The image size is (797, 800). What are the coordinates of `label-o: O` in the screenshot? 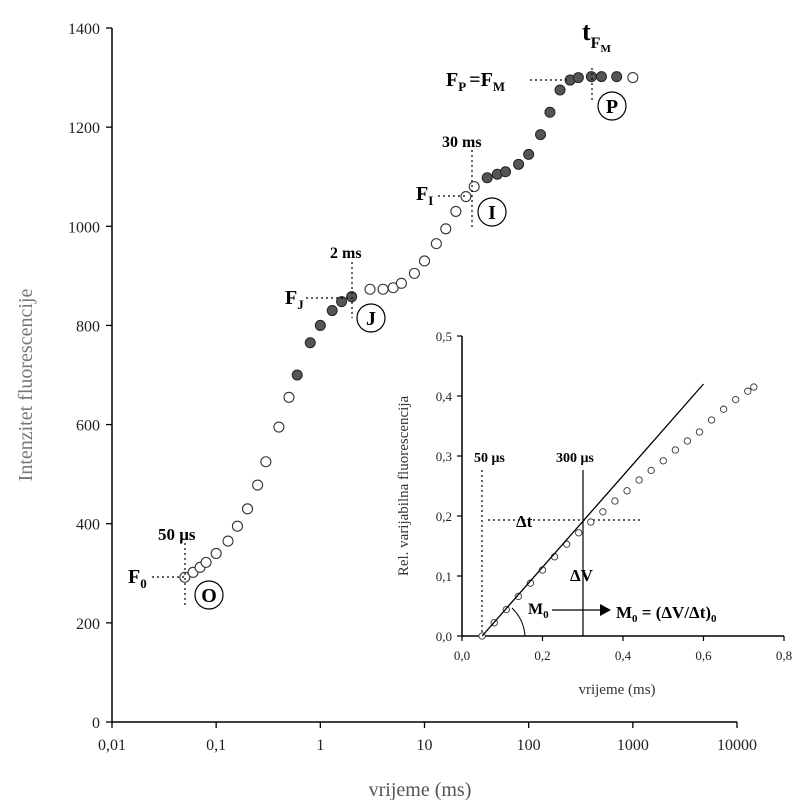 It's located at (209, 596).